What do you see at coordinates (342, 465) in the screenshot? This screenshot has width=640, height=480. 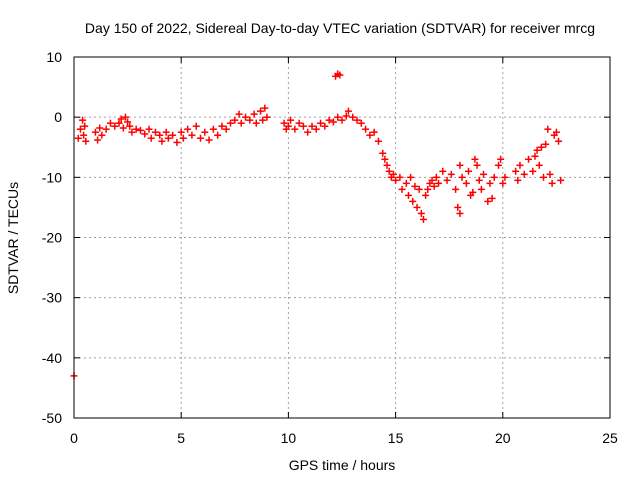 I see `x-axis-label: GPS time / hours` at bounding box center [342, 465].